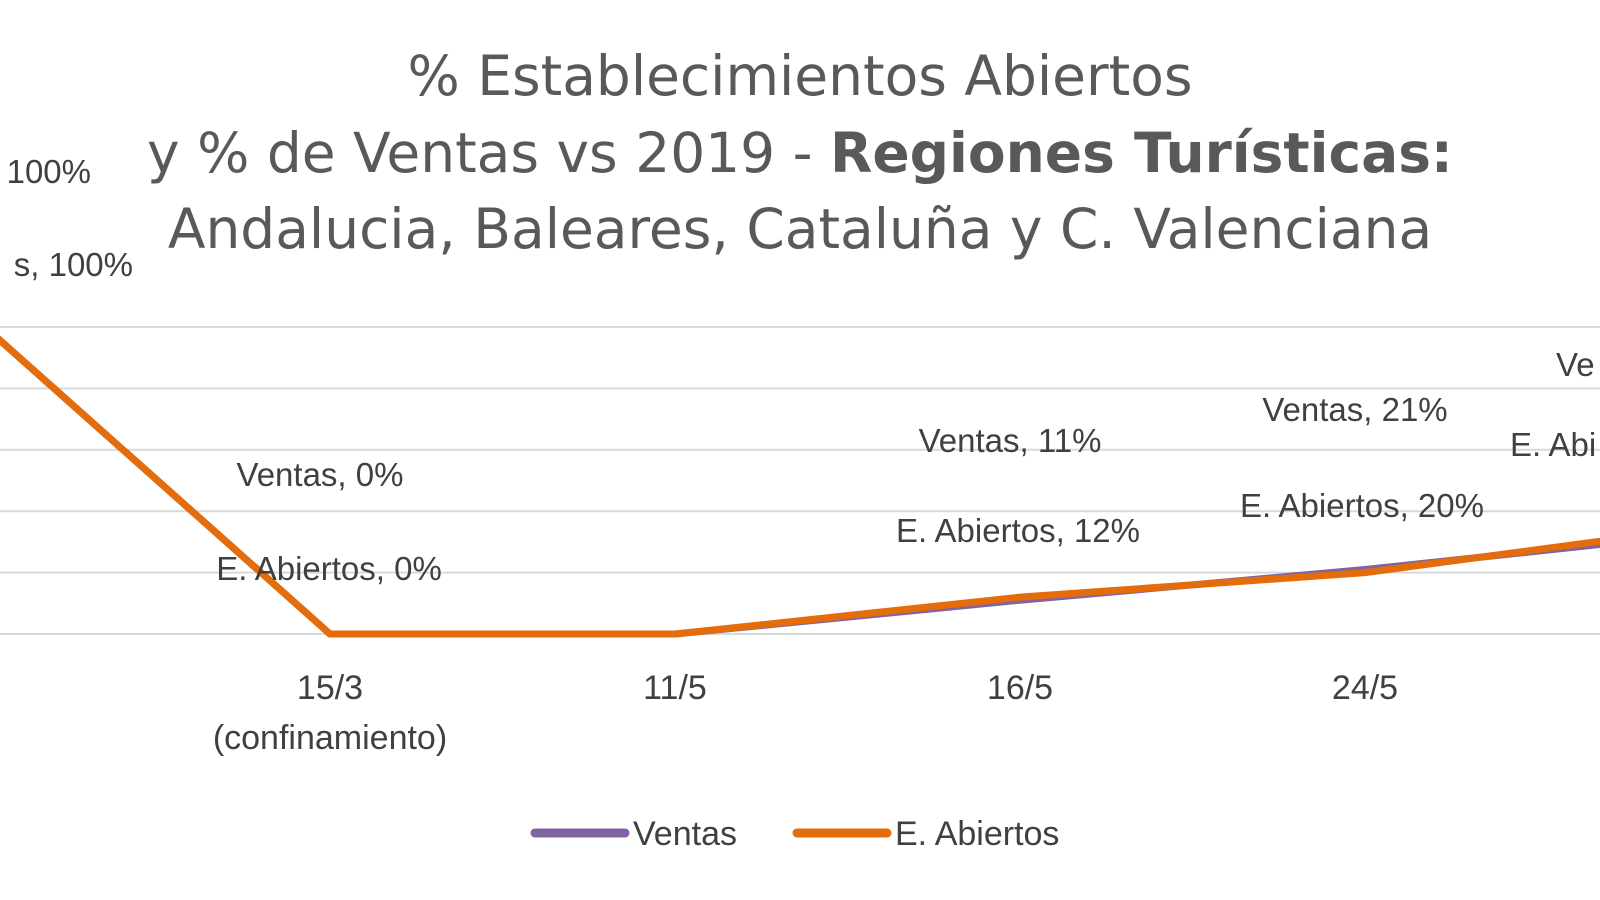 The width and height of the screenshot is (1600, 900). Describe the element at coordinates (330, 738) in the screenshot. I see `x-tick-sublabel: (confinamiento)` at that location.